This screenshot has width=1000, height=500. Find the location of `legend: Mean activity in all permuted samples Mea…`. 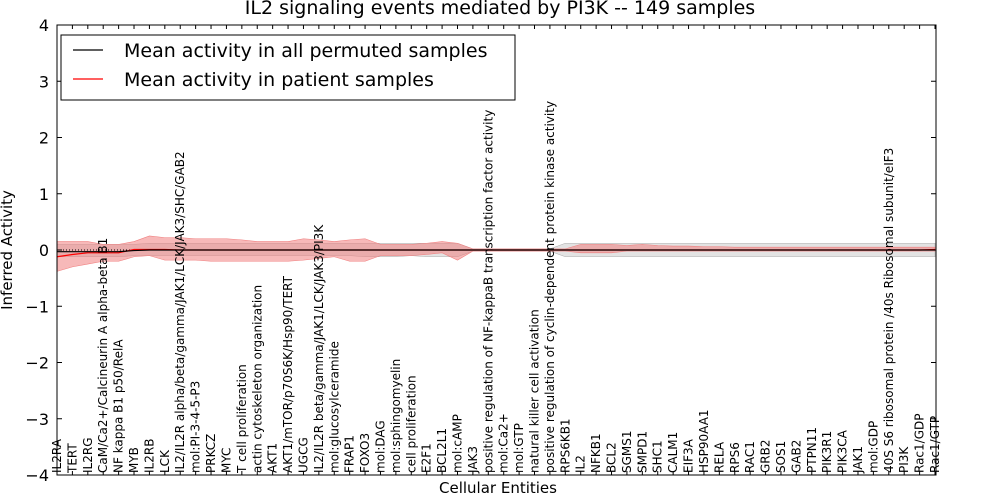

legend: Mean activity in all permuted samples Mea… is located at coordinates (288, 67).